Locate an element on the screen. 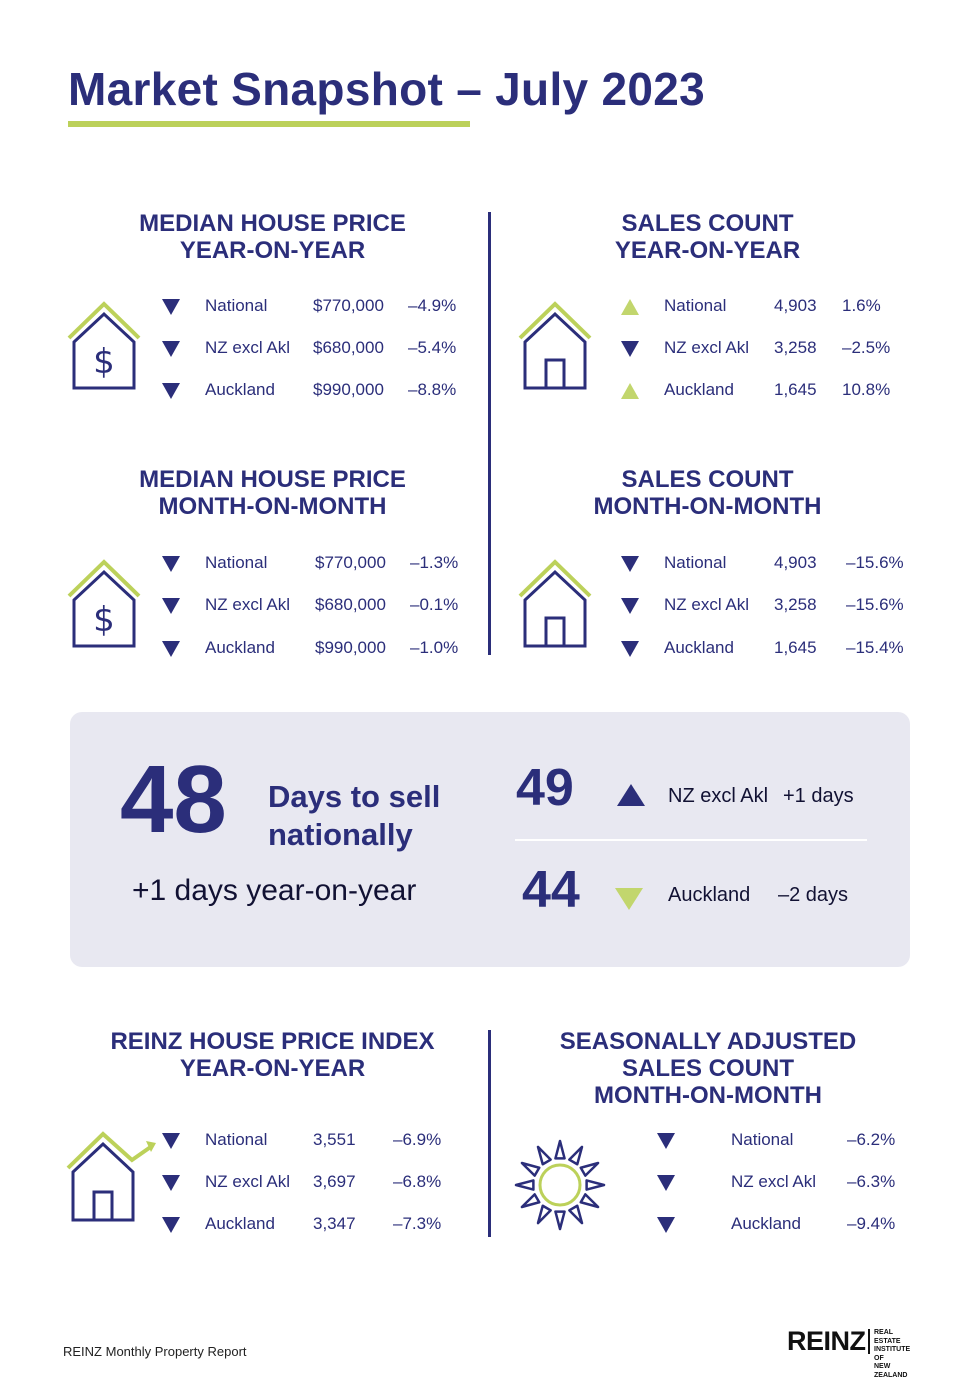 This screenshot has width=980, height=1386. days-yoy-text: +1 days year-on-year is located at coordinates (274, 890).